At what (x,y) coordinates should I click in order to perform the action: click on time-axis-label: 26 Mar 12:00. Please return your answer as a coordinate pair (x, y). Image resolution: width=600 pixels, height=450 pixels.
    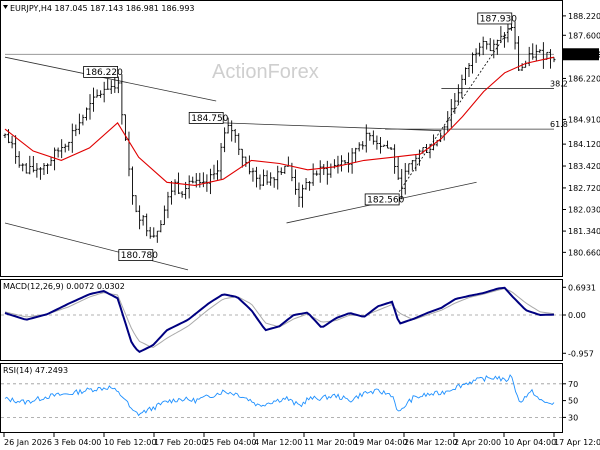
    Looking at the image, I should click on (430, 442).